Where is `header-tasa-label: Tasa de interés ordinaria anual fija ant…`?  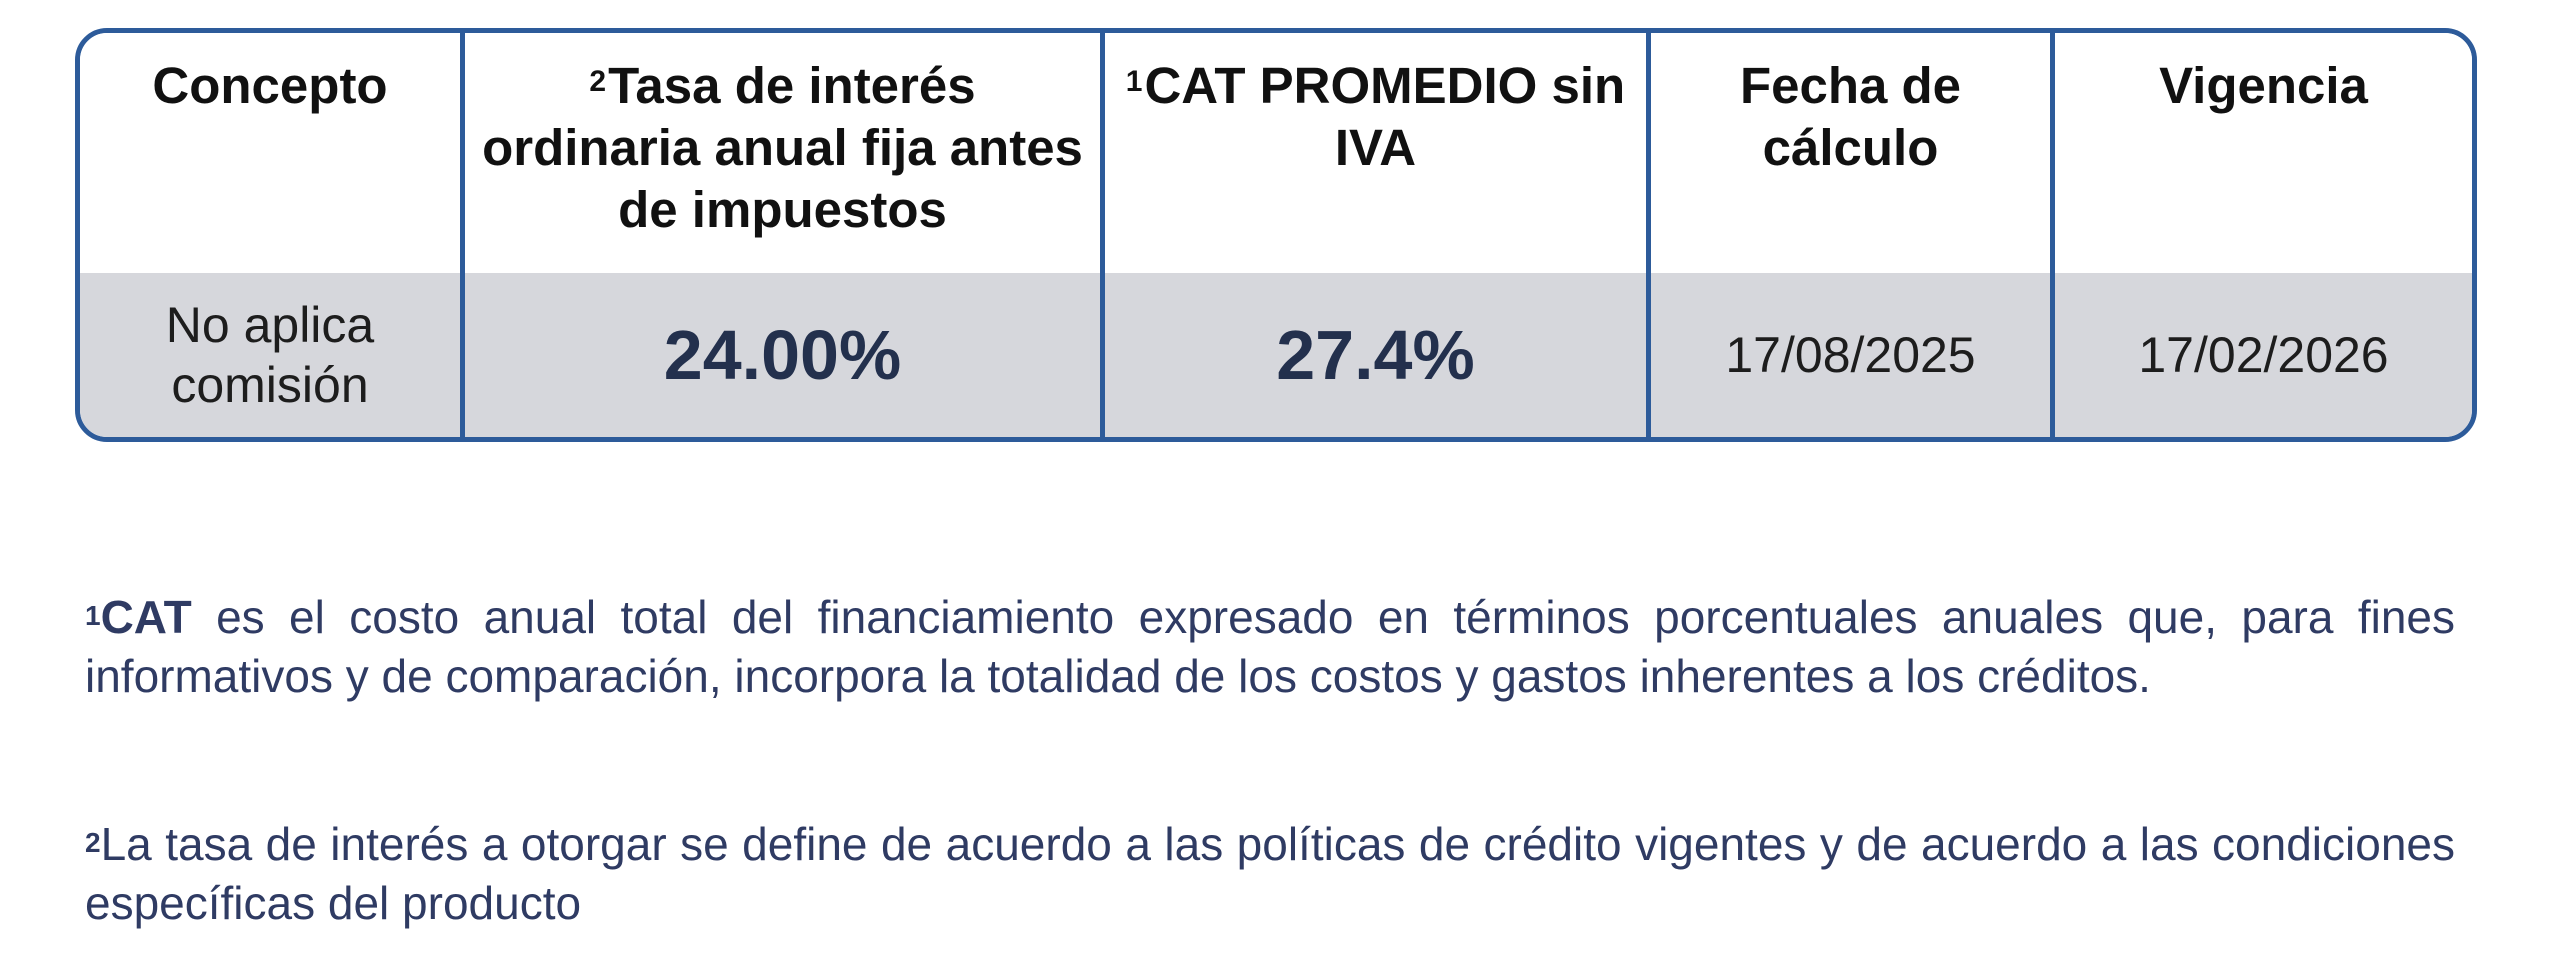
header-tasa-label: Tasa de interés ordinaria anual fija ant… is located at coordinates (782, 147).